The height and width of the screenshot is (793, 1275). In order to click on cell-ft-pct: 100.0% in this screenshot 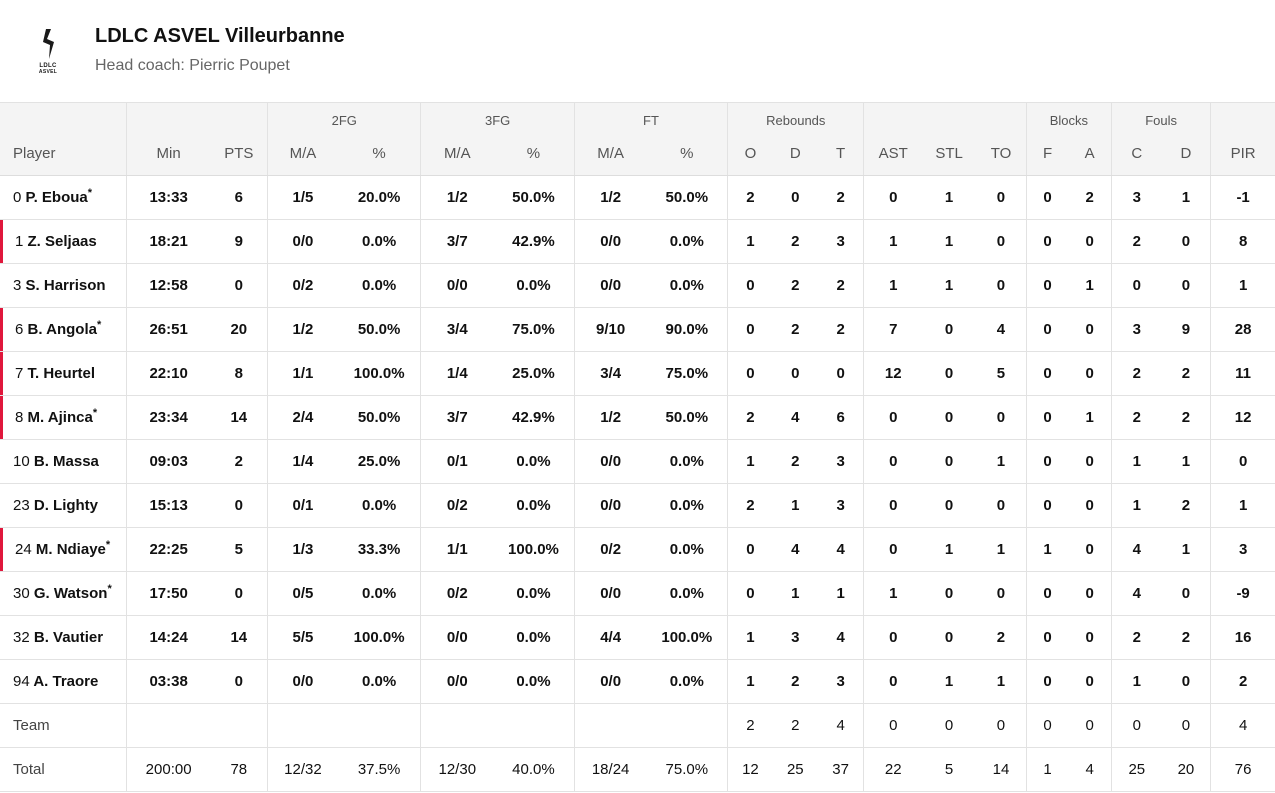, I will do `click(687, 637)`.